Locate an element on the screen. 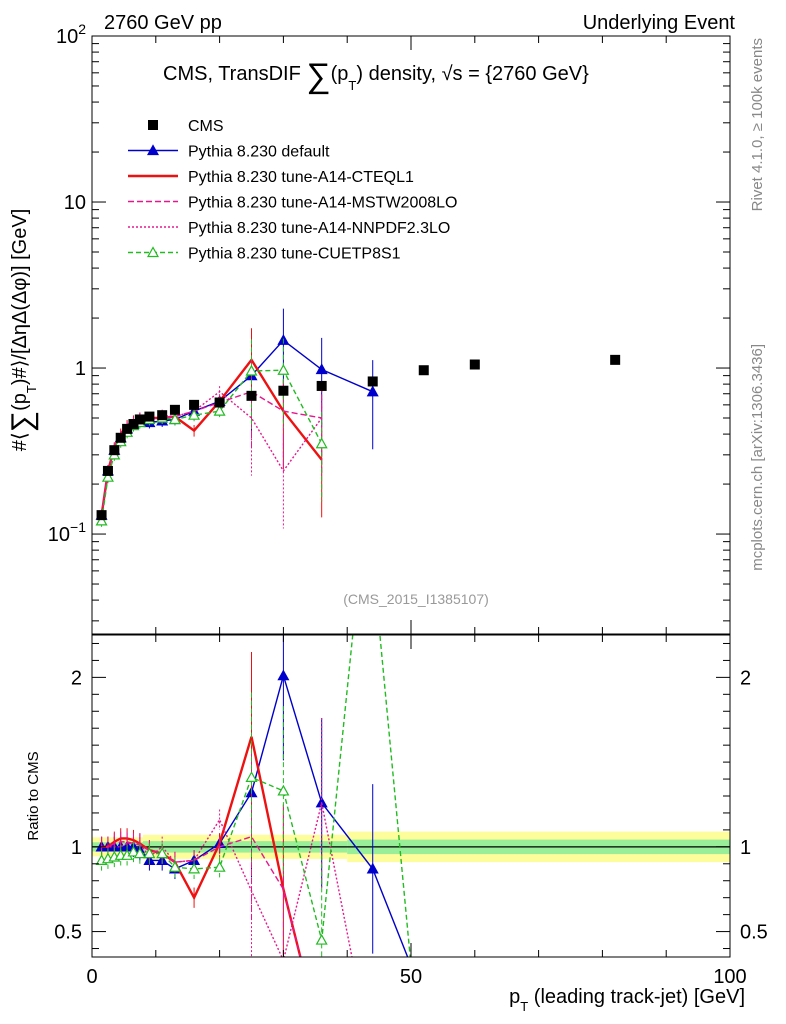  main-series-group is located at coordinates (358, 418).